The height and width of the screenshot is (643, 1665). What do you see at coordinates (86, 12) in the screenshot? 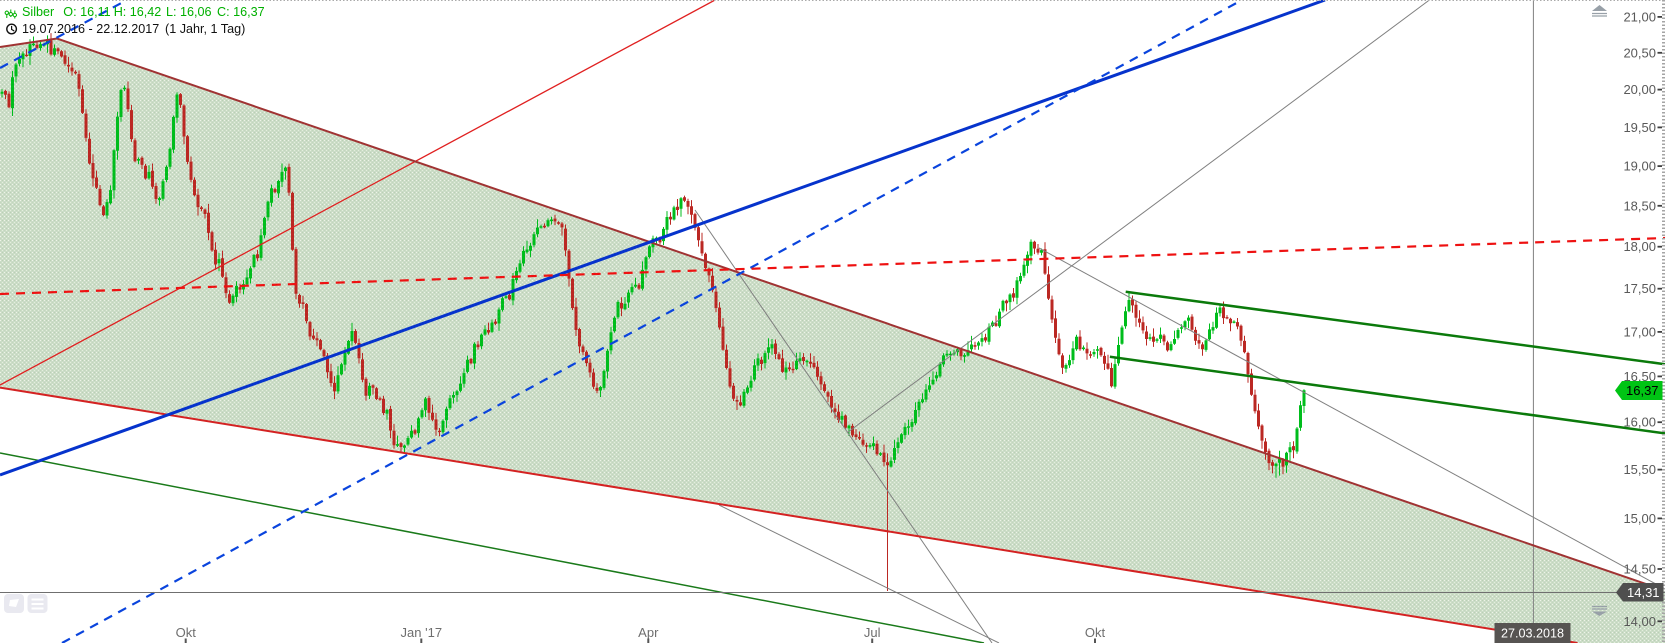
I see `svg-text: O: 16,11` at bounding box center [86, 12].